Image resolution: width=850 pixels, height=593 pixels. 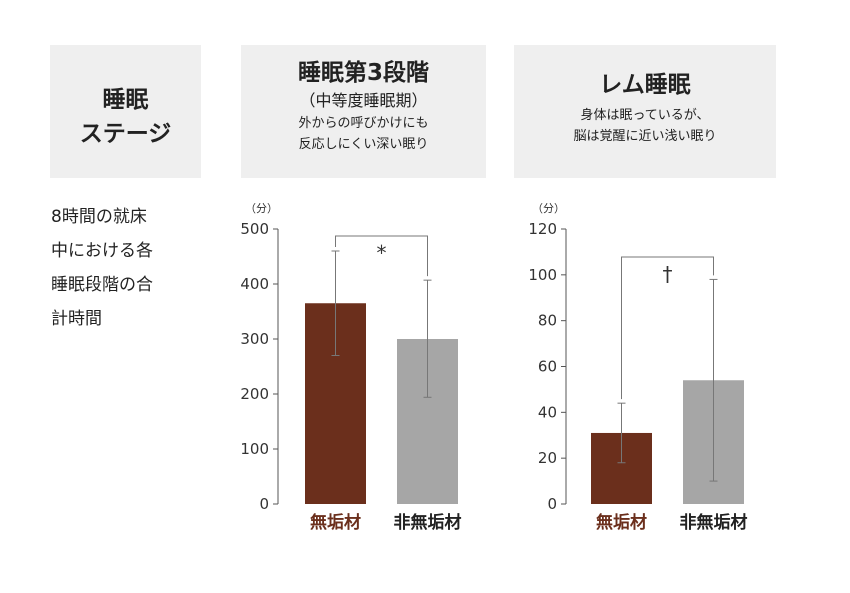 I want to click on row-description: 8時間の就床 中における各 睡眠段階の合 計時間, so click(x=133, y=268).